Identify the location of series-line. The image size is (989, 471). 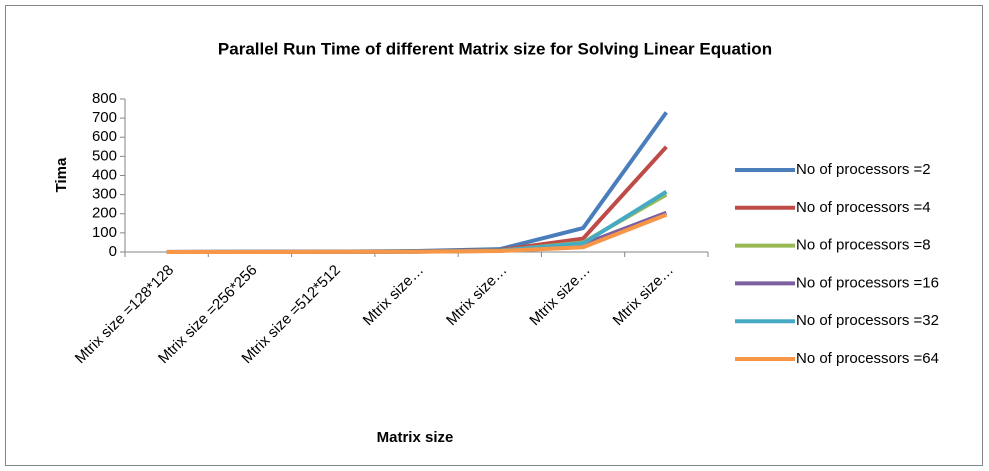
(417, 233).